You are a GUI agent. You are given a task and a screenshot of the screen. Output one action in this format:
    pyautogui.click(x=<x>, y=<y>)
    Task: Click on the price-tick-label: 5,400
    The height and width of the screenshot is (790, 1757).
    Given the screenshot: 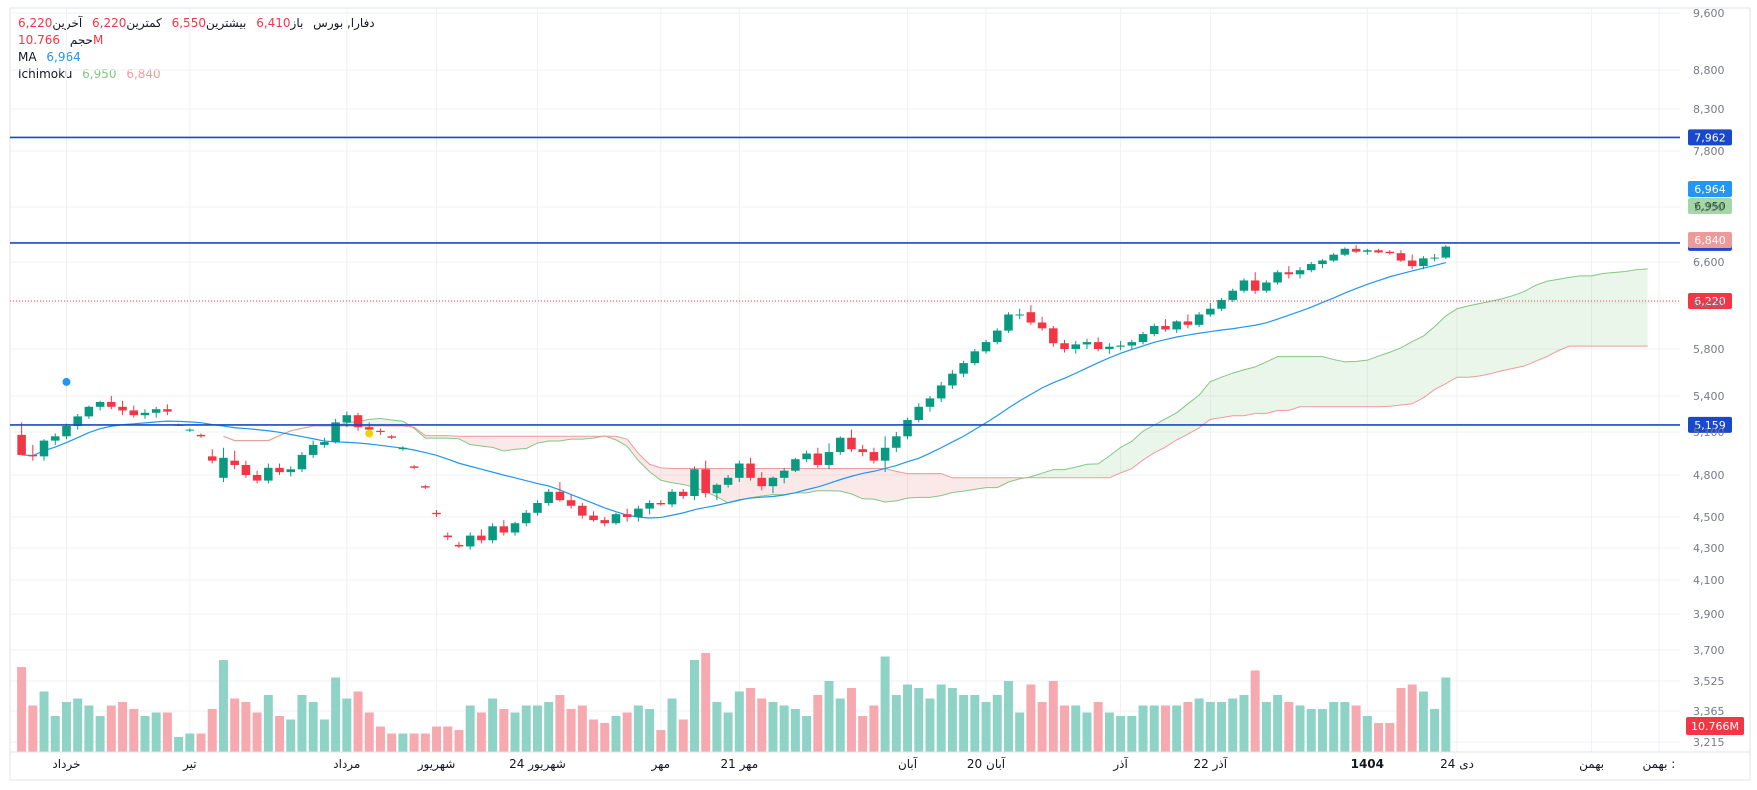 What is the action you would take?
    pyautogui.click(x=1709, y=396)
    